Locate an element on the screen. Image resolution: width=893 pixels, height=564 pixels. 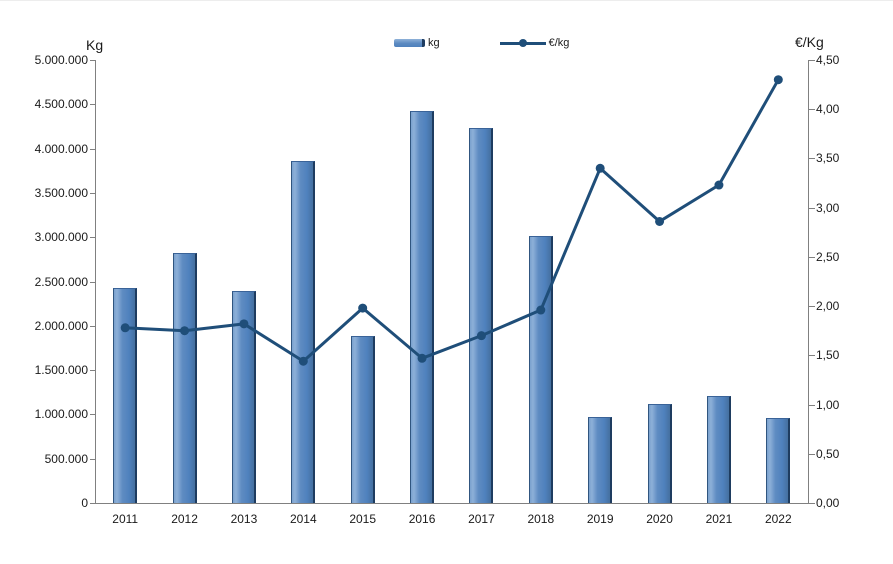
left-axis-tick-label: 5.000.000 is located at coordinates (61, 60).